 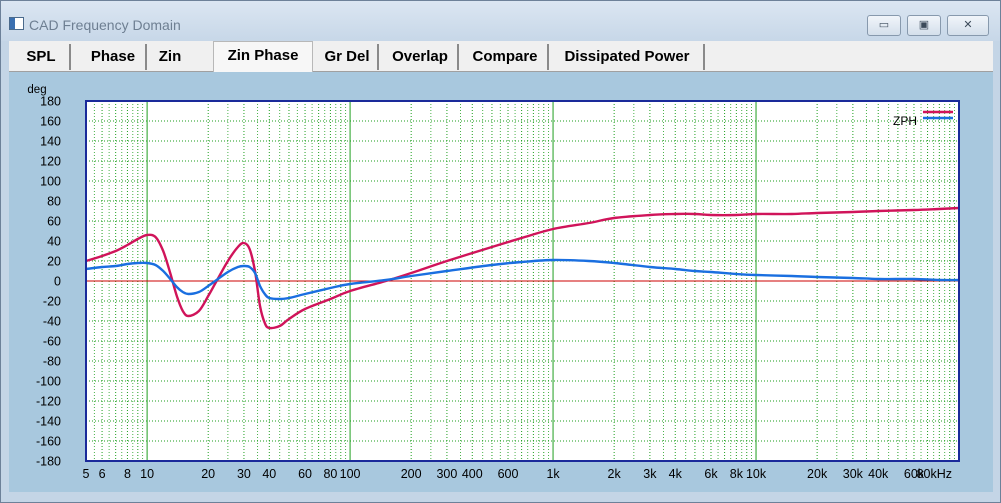 What do you see at coordinates (421, 57) in the screenshot?
I see `tab-overlap: Overlap` at bounding box center [421, 57].